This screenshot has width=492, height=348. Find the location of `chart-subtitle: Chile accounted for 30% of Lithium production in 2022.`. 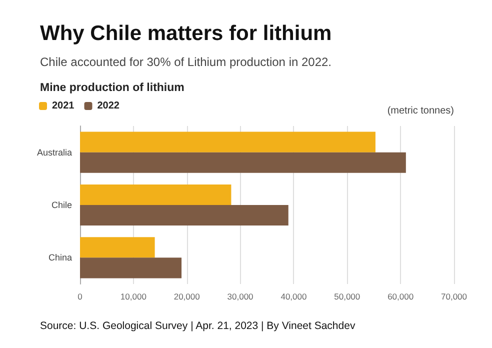

chart-subtitle: Chile accounted for 30% of Lithium production in 2022. is located at coordinates (186, 62).